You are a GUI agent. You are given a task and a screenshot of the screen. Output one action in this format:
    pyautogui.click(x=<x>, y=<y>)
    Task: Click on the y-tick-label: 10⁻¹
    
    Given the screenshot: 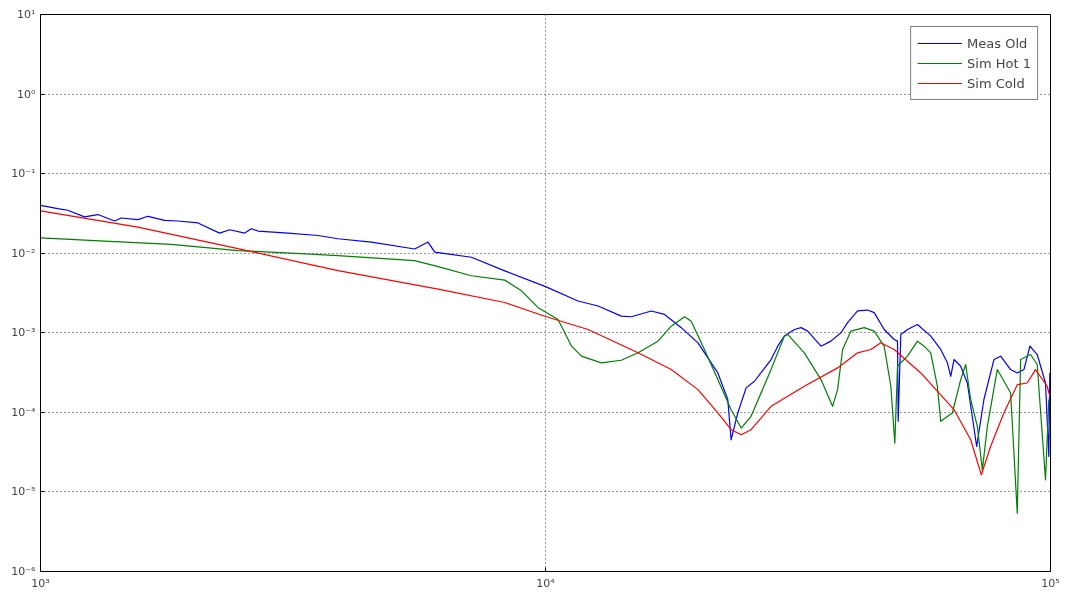 What is the action you would take?
    pyautogui.click(x=23, y=174)
    